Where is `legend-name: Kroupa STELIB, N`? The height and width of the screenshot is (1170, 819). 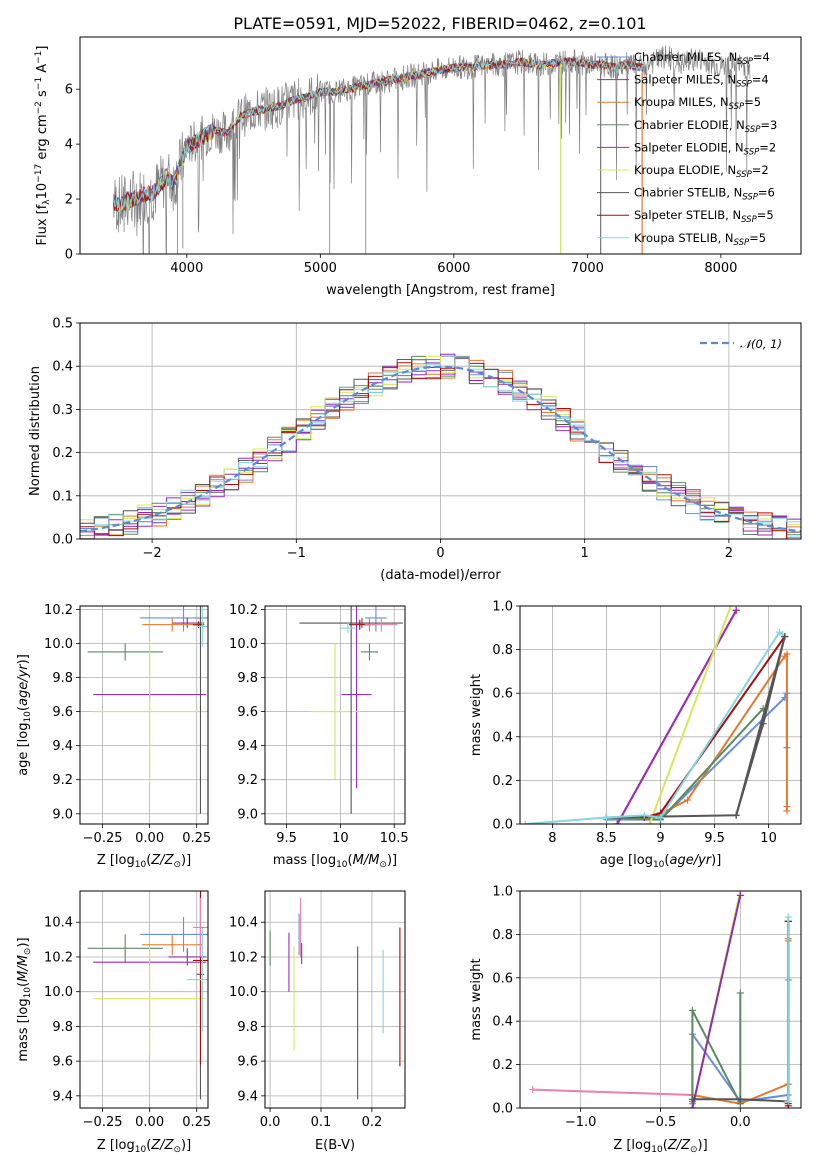
legend-name: Kroupa STELIB, N is located at coordinates (684, 238).